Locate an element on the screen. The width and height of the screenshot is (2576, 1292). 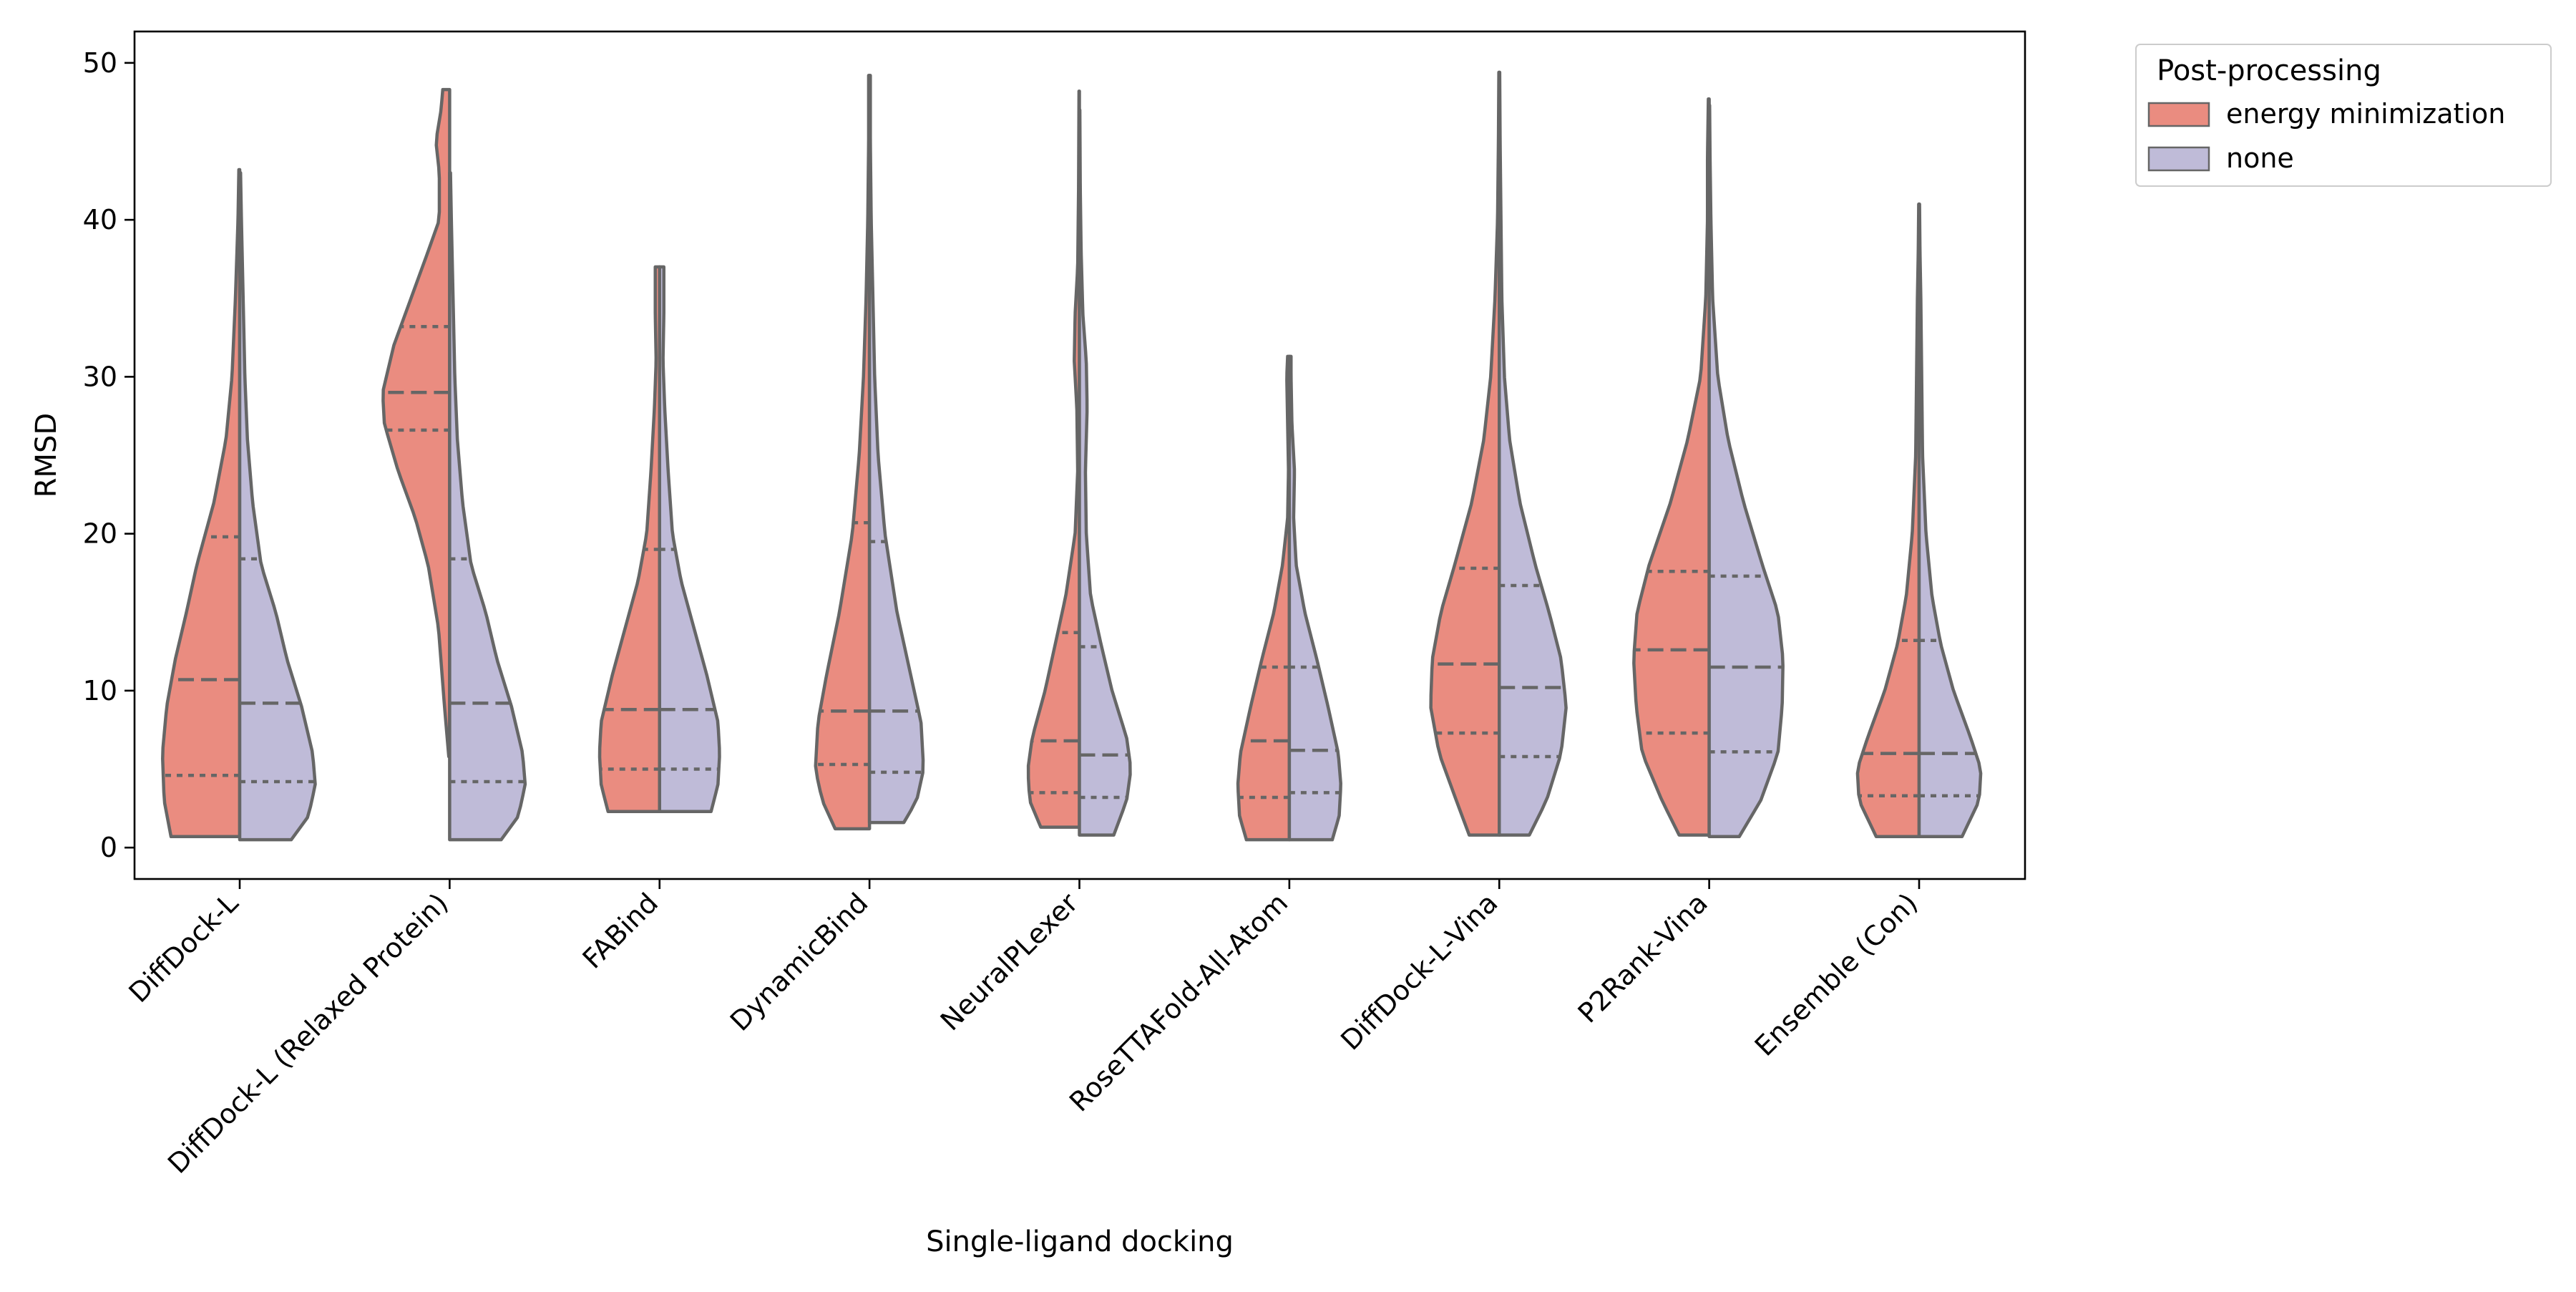
y-tick-label: 30 is located at coordinates (100, 376).